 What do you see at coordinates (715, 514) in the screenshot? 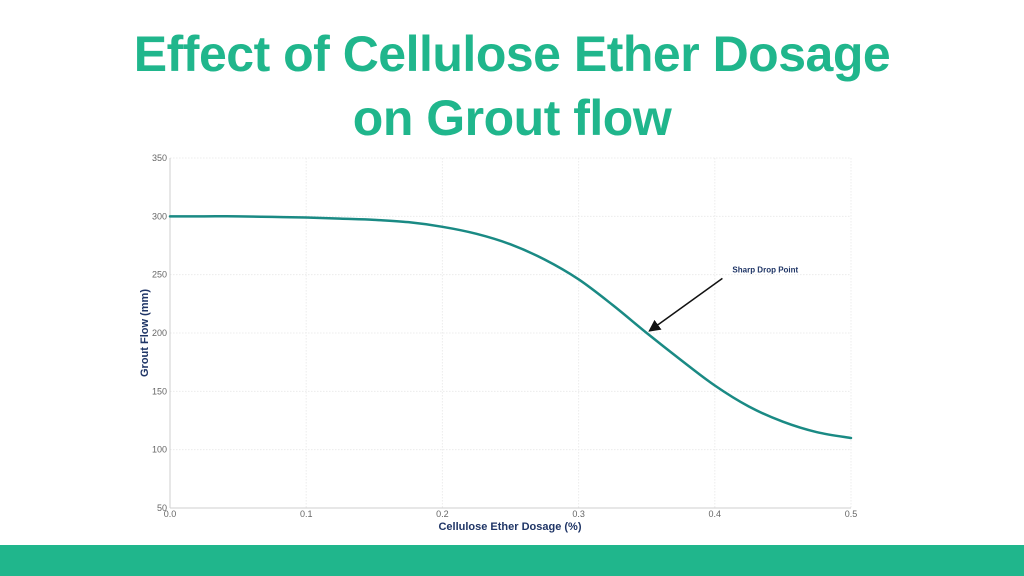
I see `x-tick-label: 0.4` at bounding box center [715, 514].